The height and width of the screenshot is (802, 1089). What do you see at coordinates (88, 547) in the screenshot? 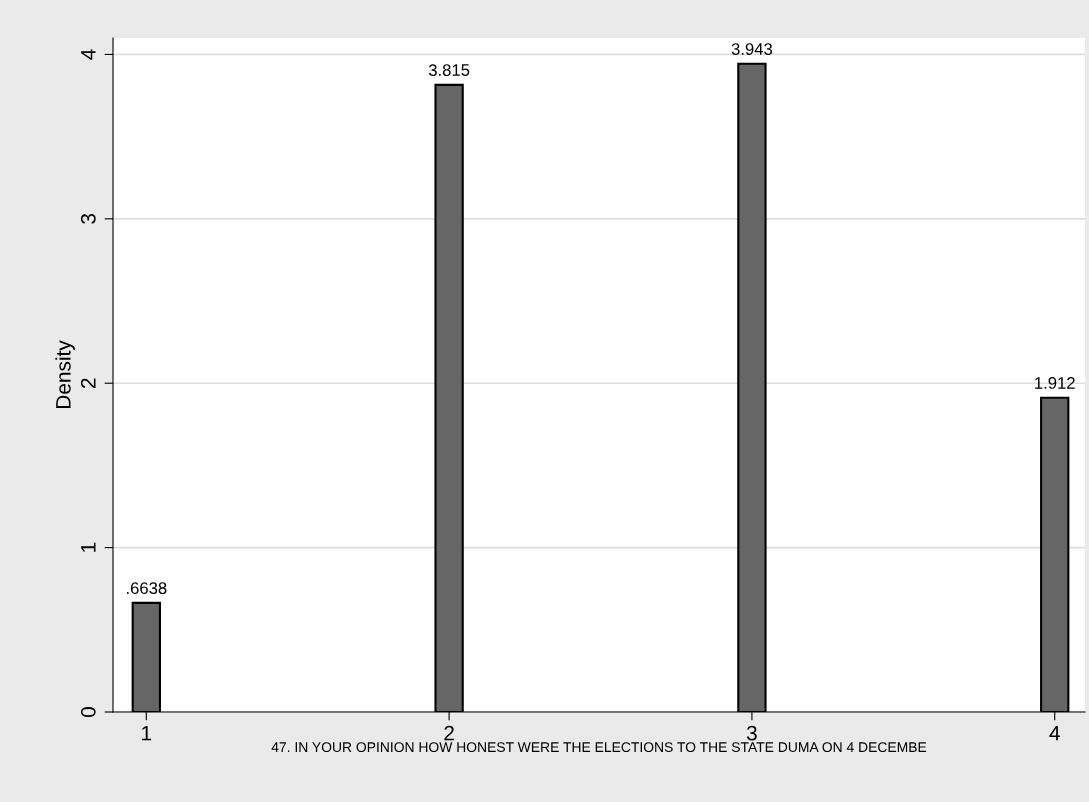
I see `y-tick-label: 1` at bounding box center [88, 547].